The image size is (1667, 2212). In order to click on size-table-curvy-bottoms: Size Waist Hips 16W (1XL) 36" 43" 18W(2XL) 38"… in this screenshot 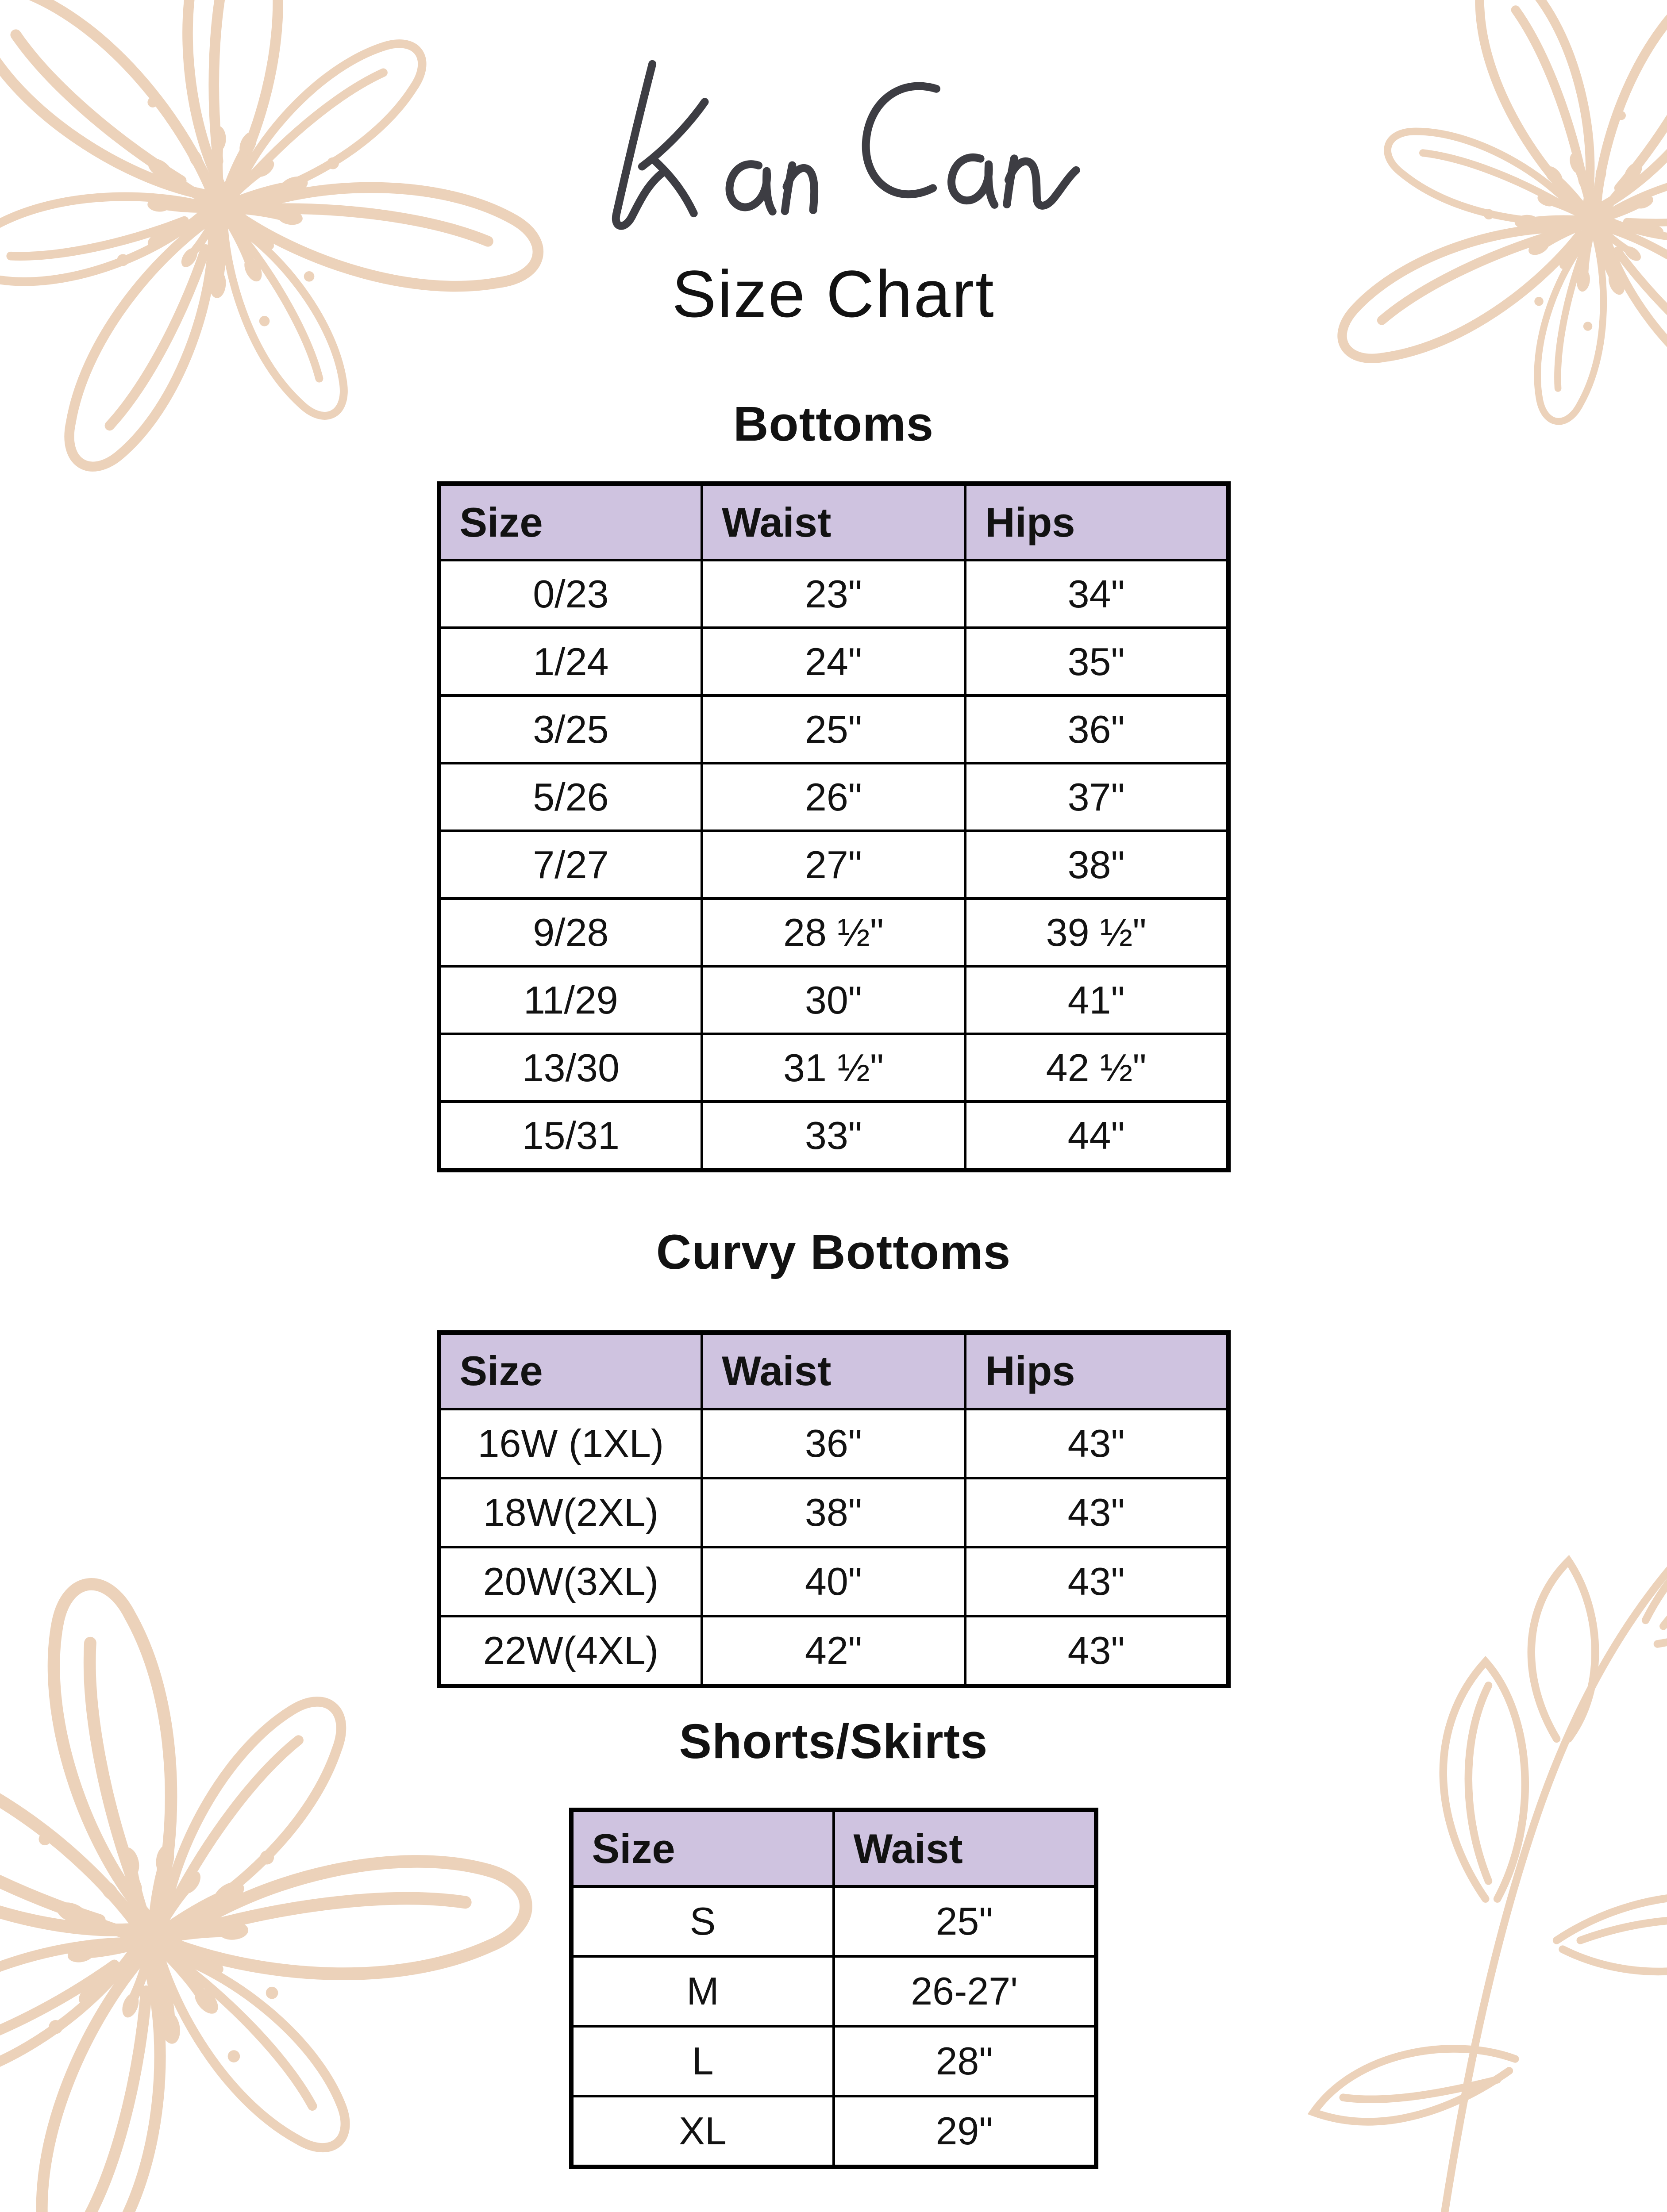, I will do `click(833, 1509)`.